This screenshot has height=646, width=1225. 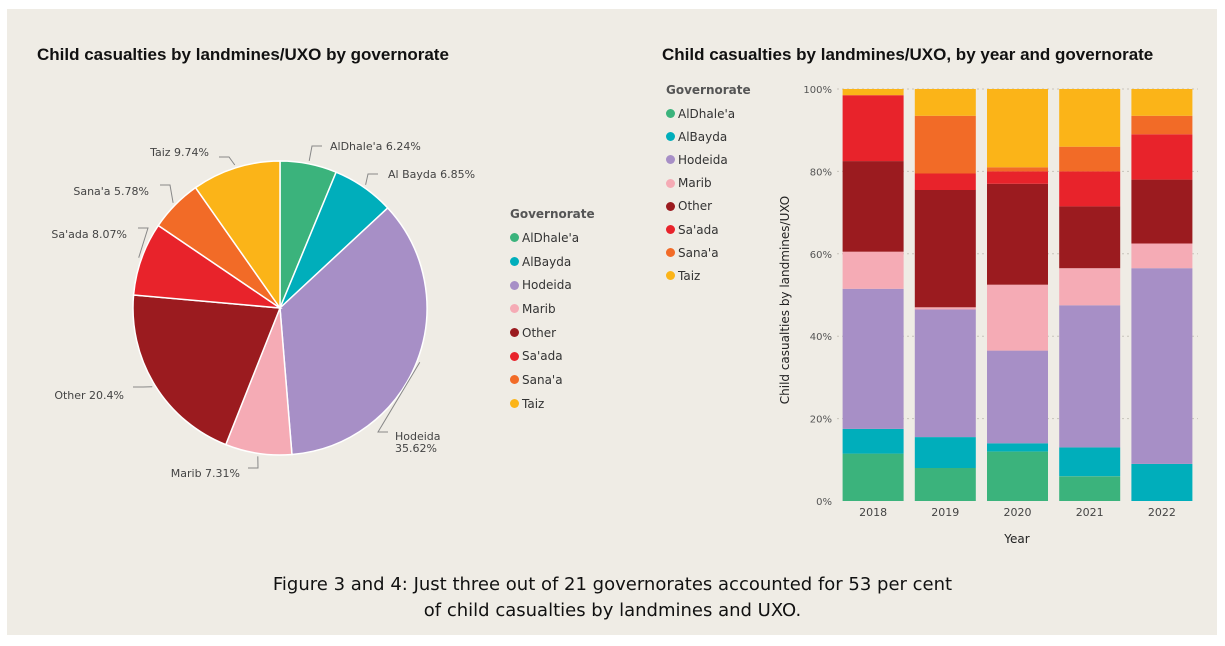 What do you see at coordinates (1017, 169) in the screenshot?
I see `bar-segment-2020-sana-a` at bounding box center [1017, 169].